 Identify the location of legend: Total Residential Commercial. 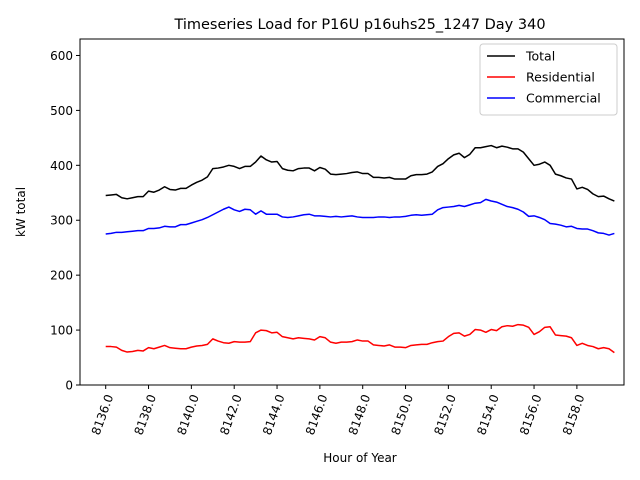
(548, 79).